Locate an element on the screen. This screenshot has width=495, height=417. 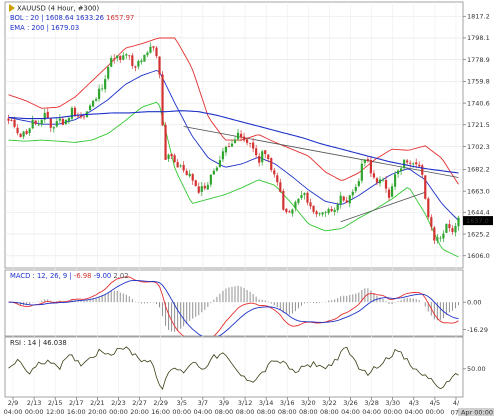
current-price-label: 1637.0 is located at coordinates (477, 221).